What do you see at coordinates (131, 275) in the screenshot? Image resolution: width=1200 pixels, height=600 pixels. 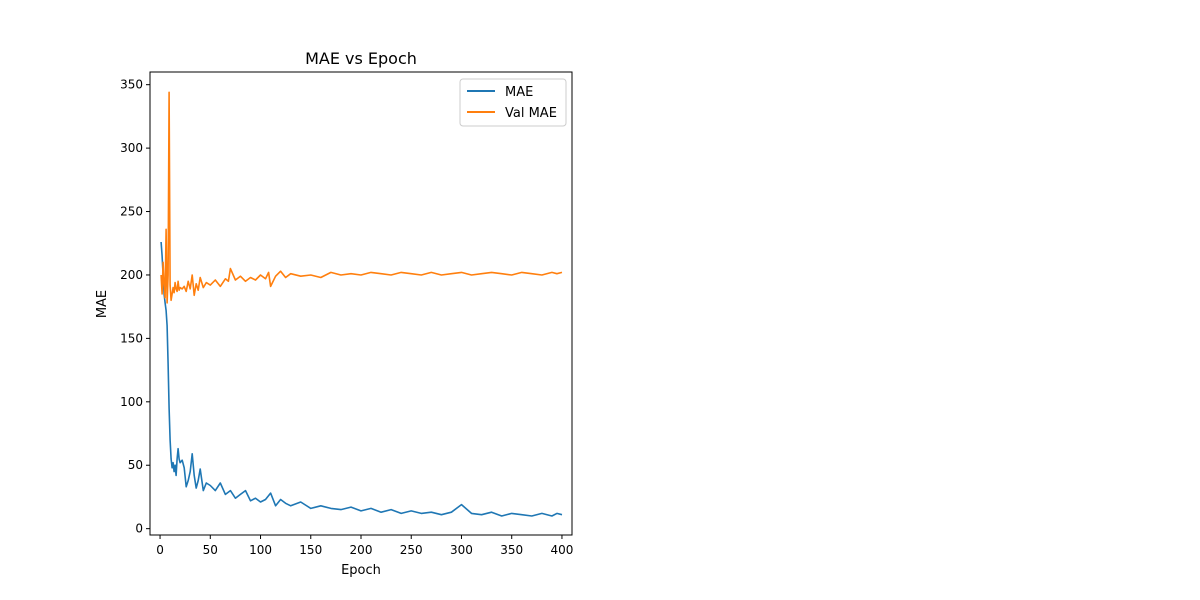 I see `y-tick-label: 200` at bounding box center [131, 275].